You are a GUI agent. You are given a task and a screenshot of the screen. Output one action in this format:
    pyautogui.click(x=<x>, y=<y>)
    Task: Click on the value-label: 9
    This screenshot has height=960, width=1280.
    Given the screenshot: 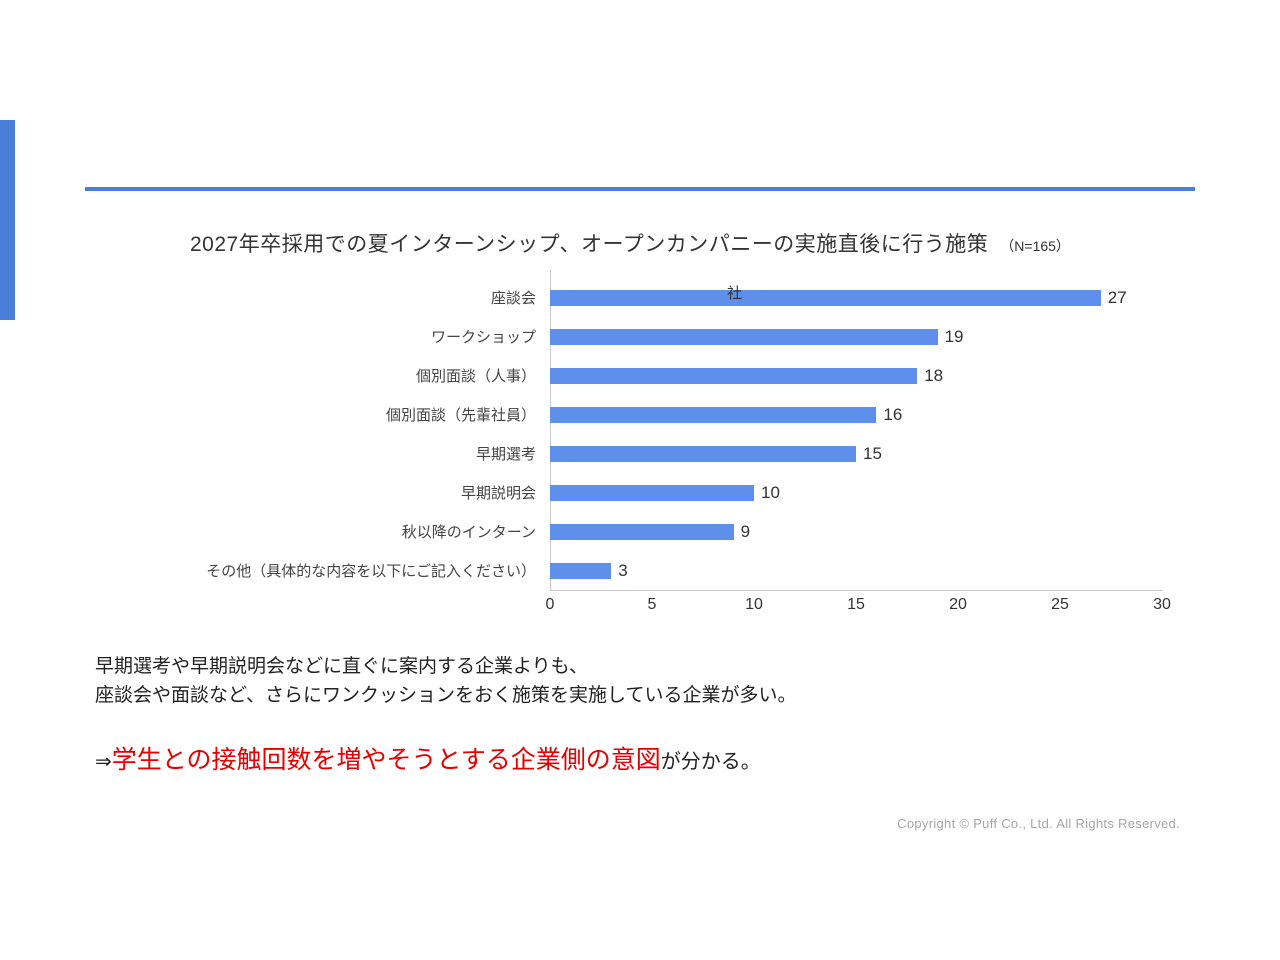 What is the action you would take?
    pyautogui.click(x=745, y=531)
    